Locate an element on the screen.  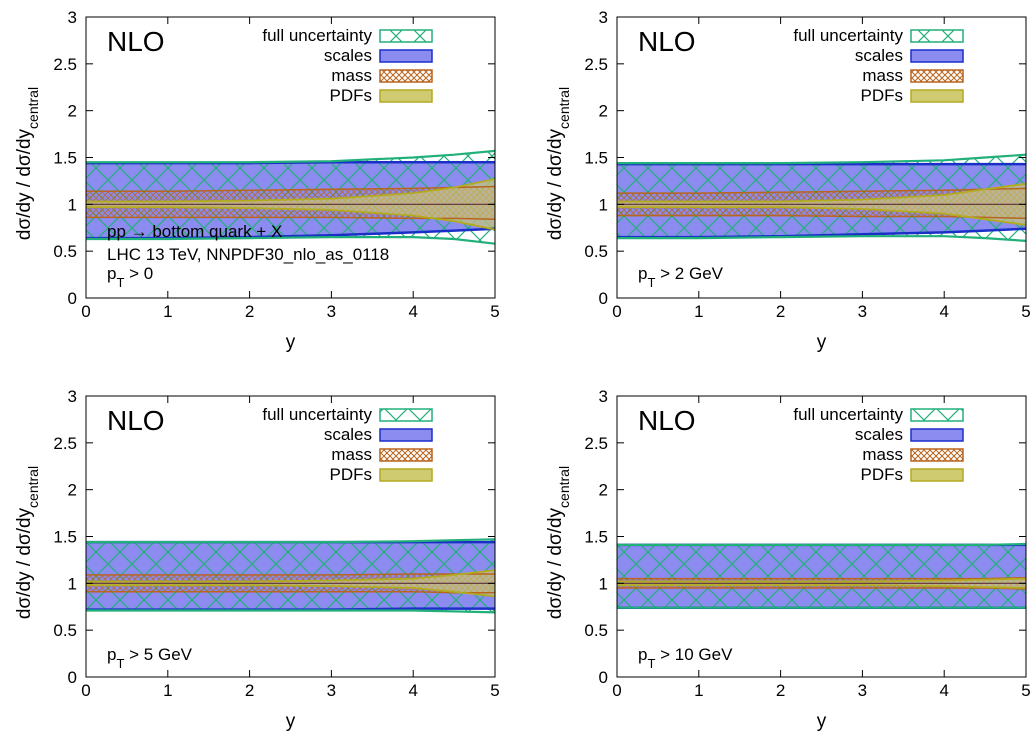
pt-cut-label: pT > 5 GeV is located at coordinates (150, 658).